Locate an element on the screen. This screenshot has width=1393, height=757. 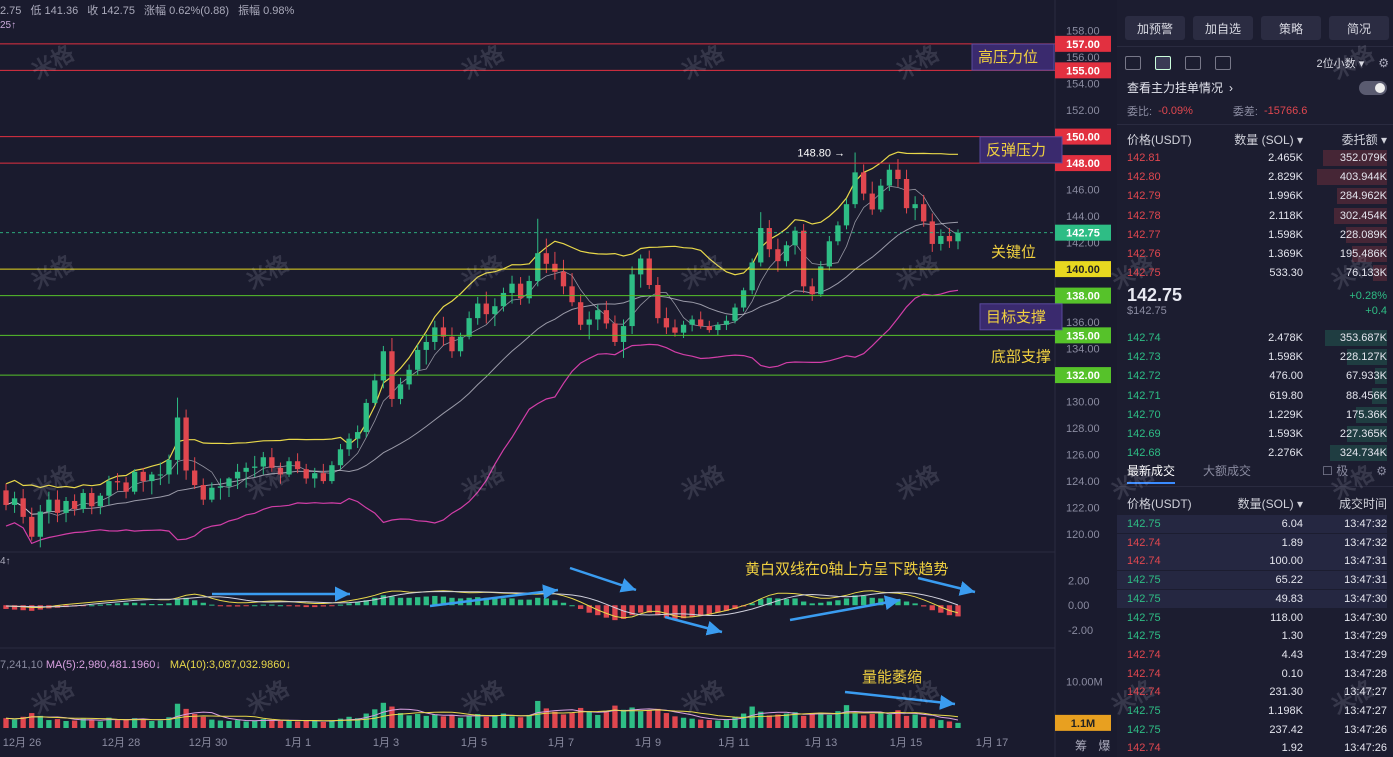
ask-row: 142.77 1.598K 228.089K is located at coordinates (1252, 235).